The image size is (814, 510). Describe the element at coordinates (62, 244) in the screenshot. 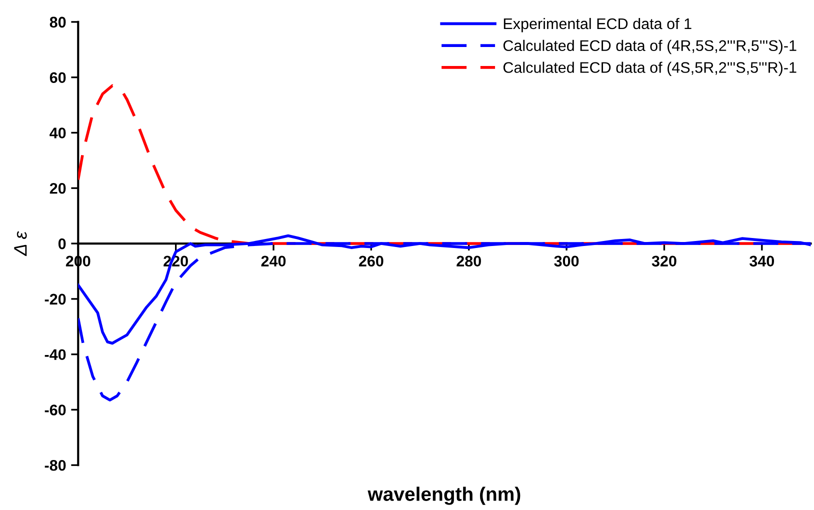

I see `y-tick-label: 0` at that location.